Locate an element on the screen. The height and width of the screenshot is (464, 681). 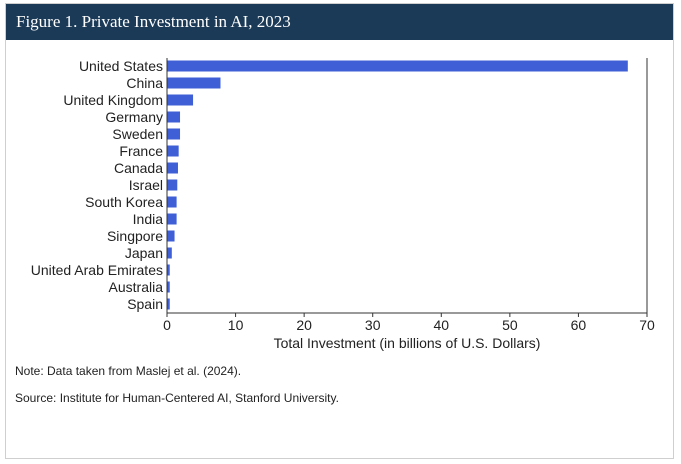
x-tick-label: 60 is located at coordinates (579, 325).